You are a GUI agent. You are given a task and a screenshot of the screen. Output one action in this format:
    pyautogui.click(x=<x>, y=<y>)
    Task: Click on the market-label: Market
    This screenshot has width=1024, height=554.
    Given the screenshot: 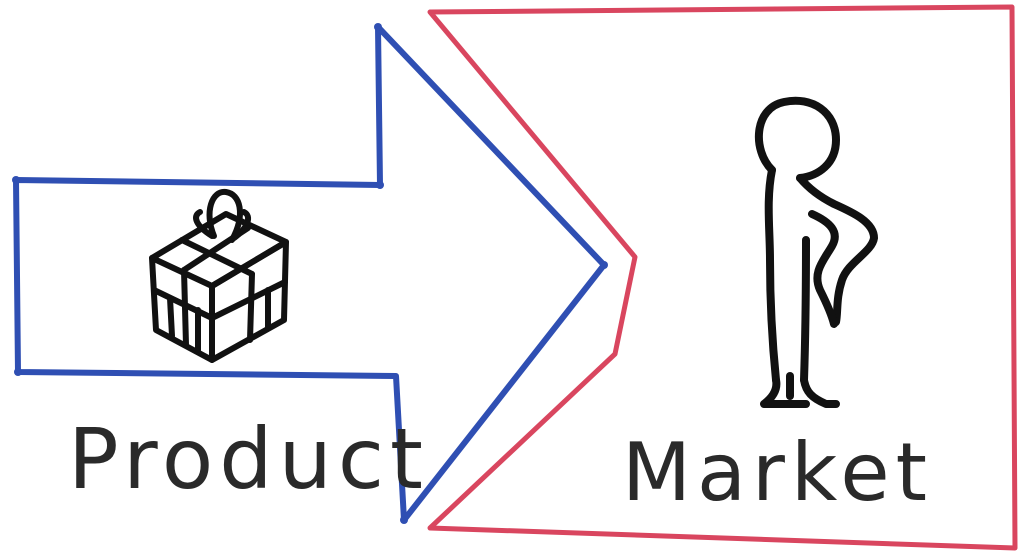 What is the action you would take?
    pyautogui.click(x=777, y=472)
    